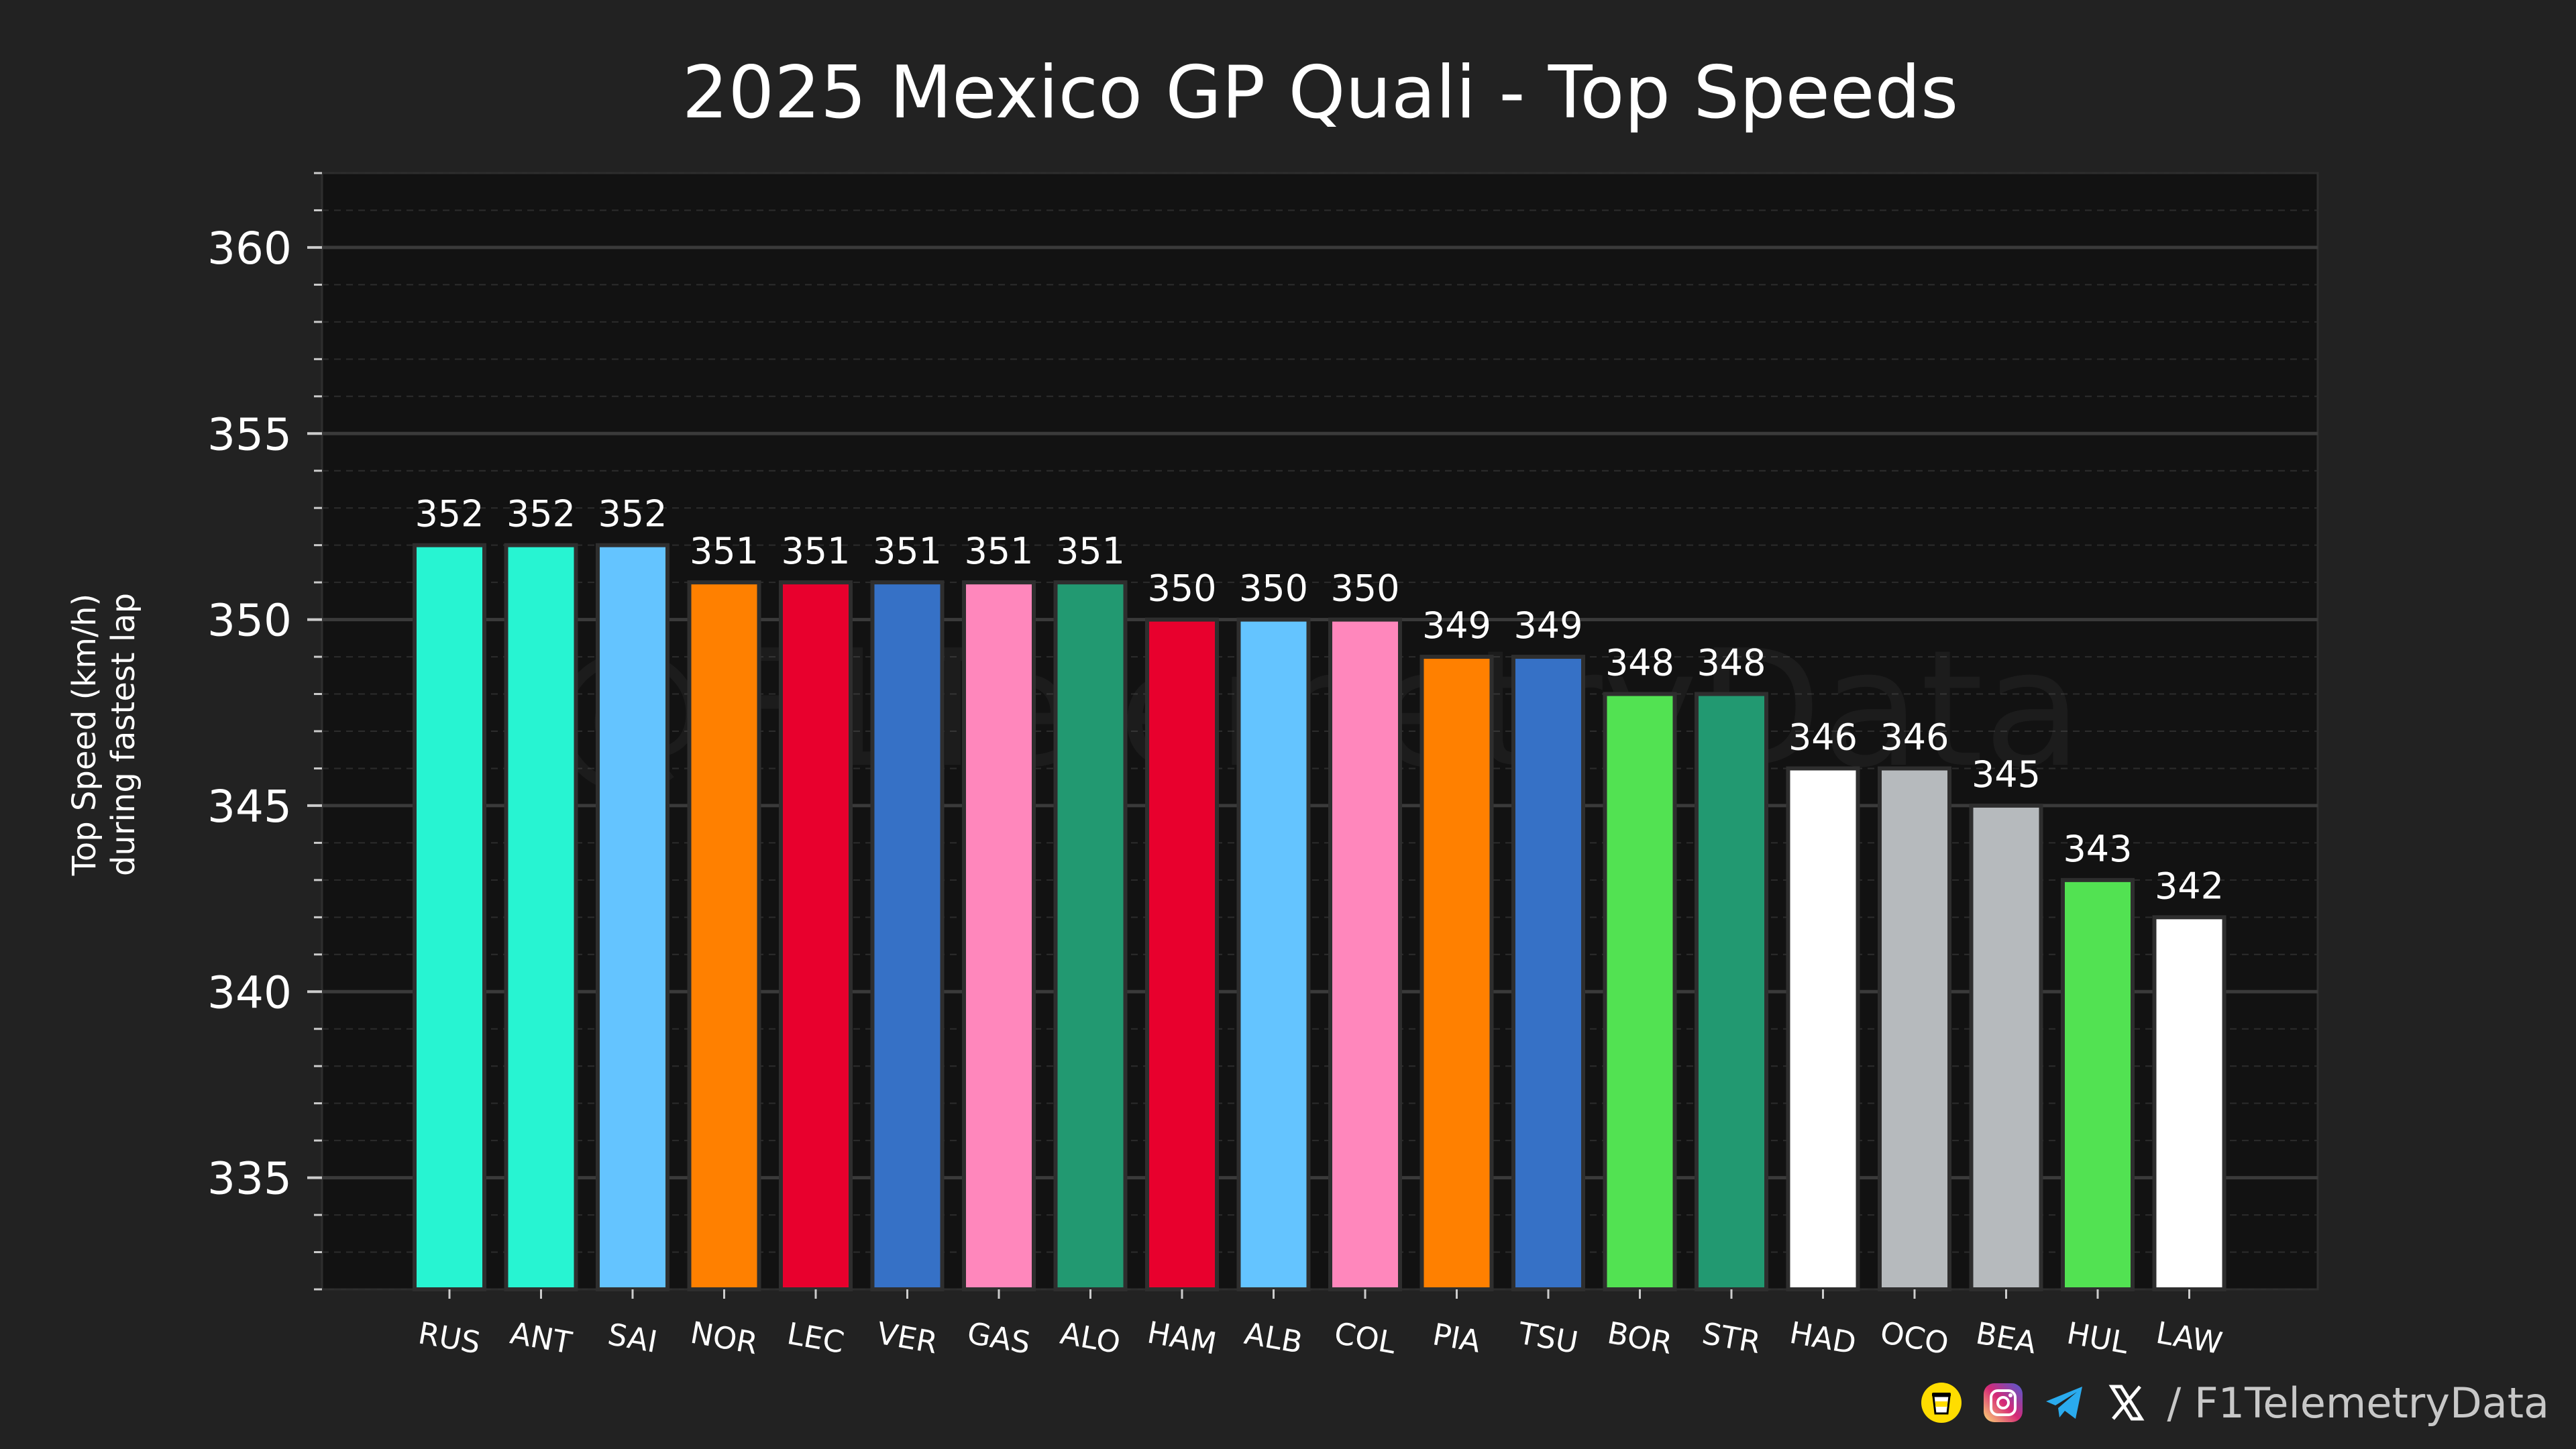  What do you see at coordinates (2006, 774) in the screenshot?
I see `data-label: 345` at bounding box center [2006, 774].